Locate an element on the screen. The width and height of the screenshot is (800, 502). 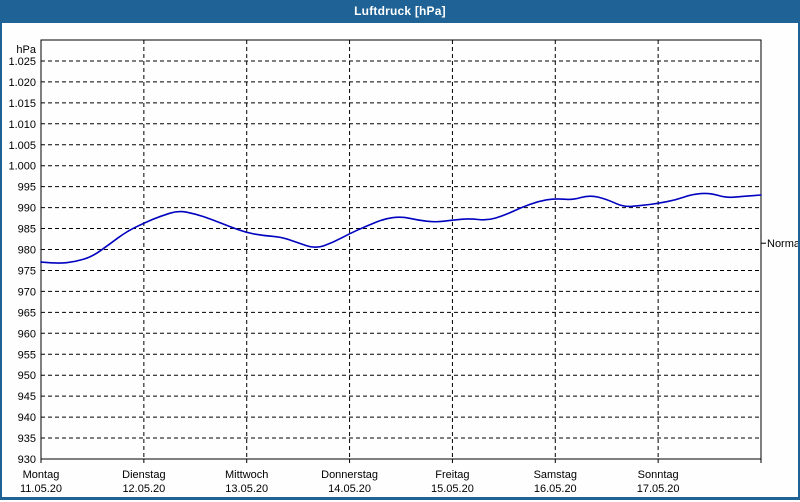
x-tick-date-label: 15.05.20 is located at coordinates (452, 489).